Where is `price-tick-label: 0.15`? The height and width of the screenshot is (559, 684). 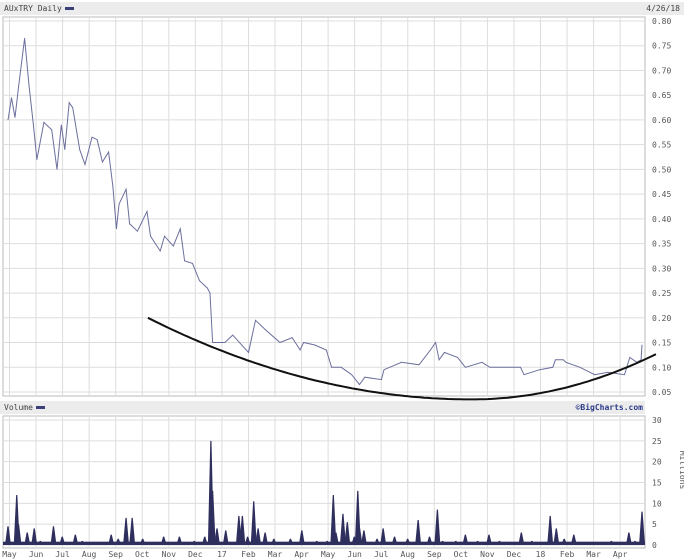
price-tick-label: 0.15 is located at coordinates (661, 343).